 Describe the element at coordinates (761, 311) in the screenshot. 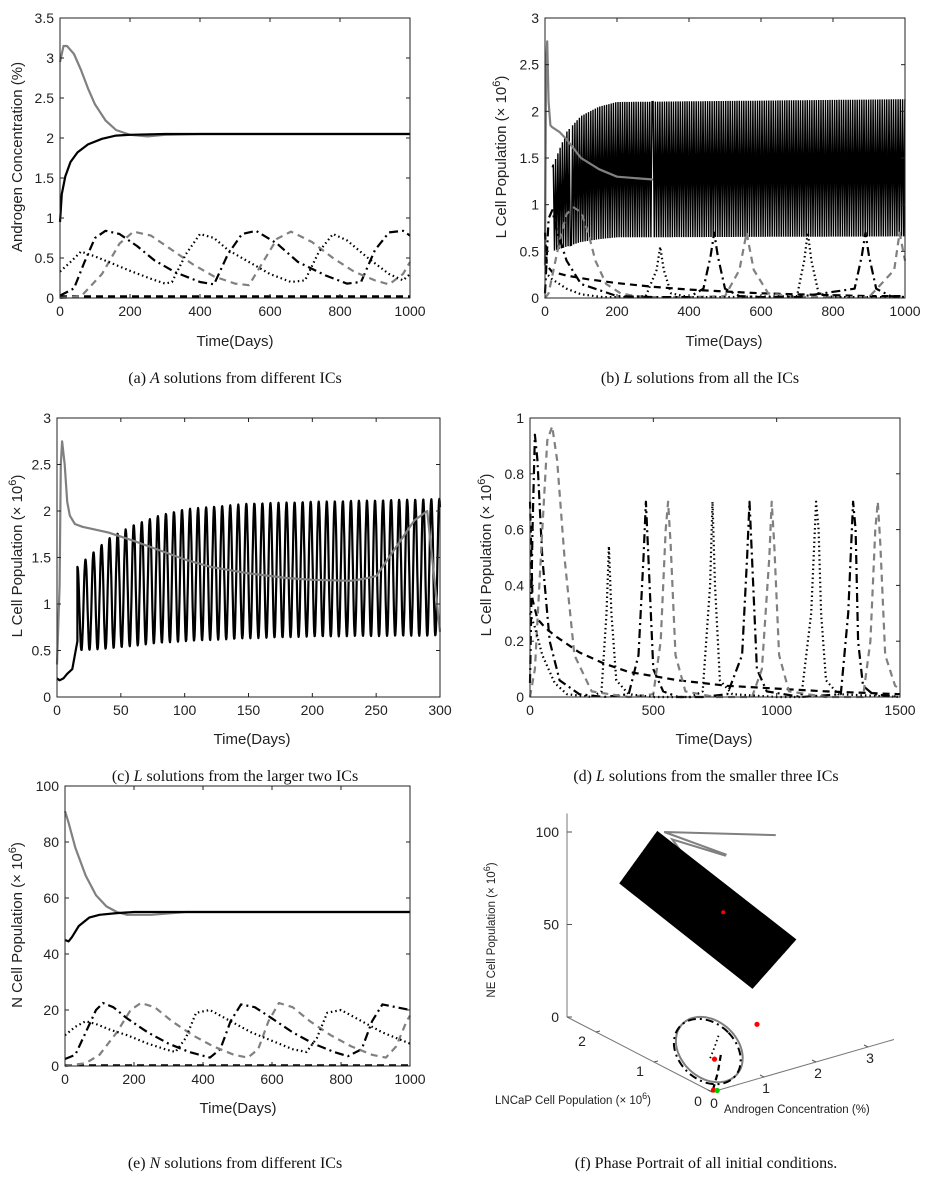

I see `x-tick-label-b: 600` at that location.